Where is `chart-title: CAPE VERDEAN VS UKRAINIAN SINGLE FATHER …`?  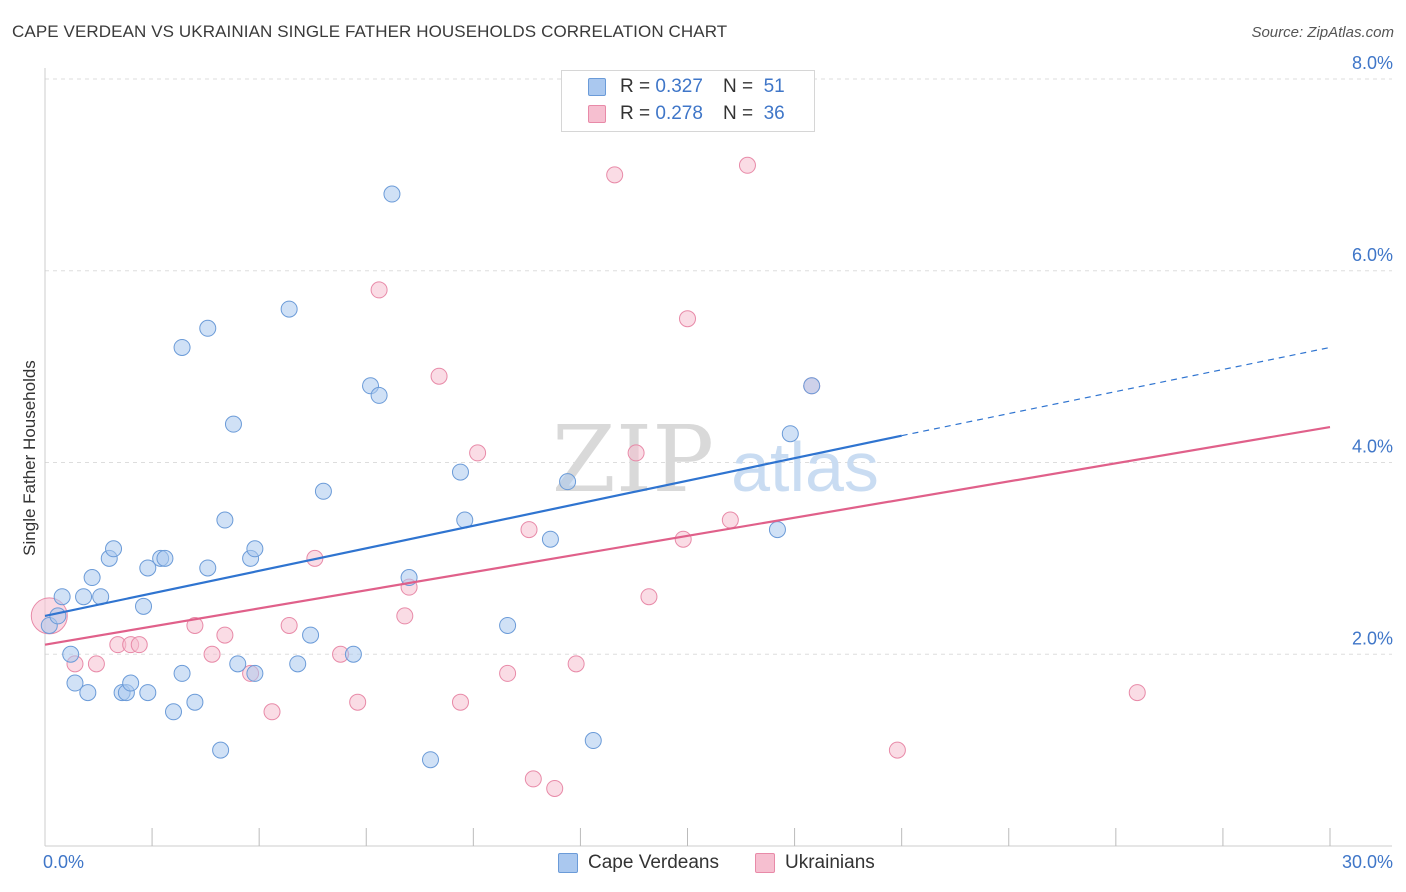
chart-title: CAPE VERDEAN VS UKRAINIAN SINGLE FATHER … is located at coordinates (370, 31).